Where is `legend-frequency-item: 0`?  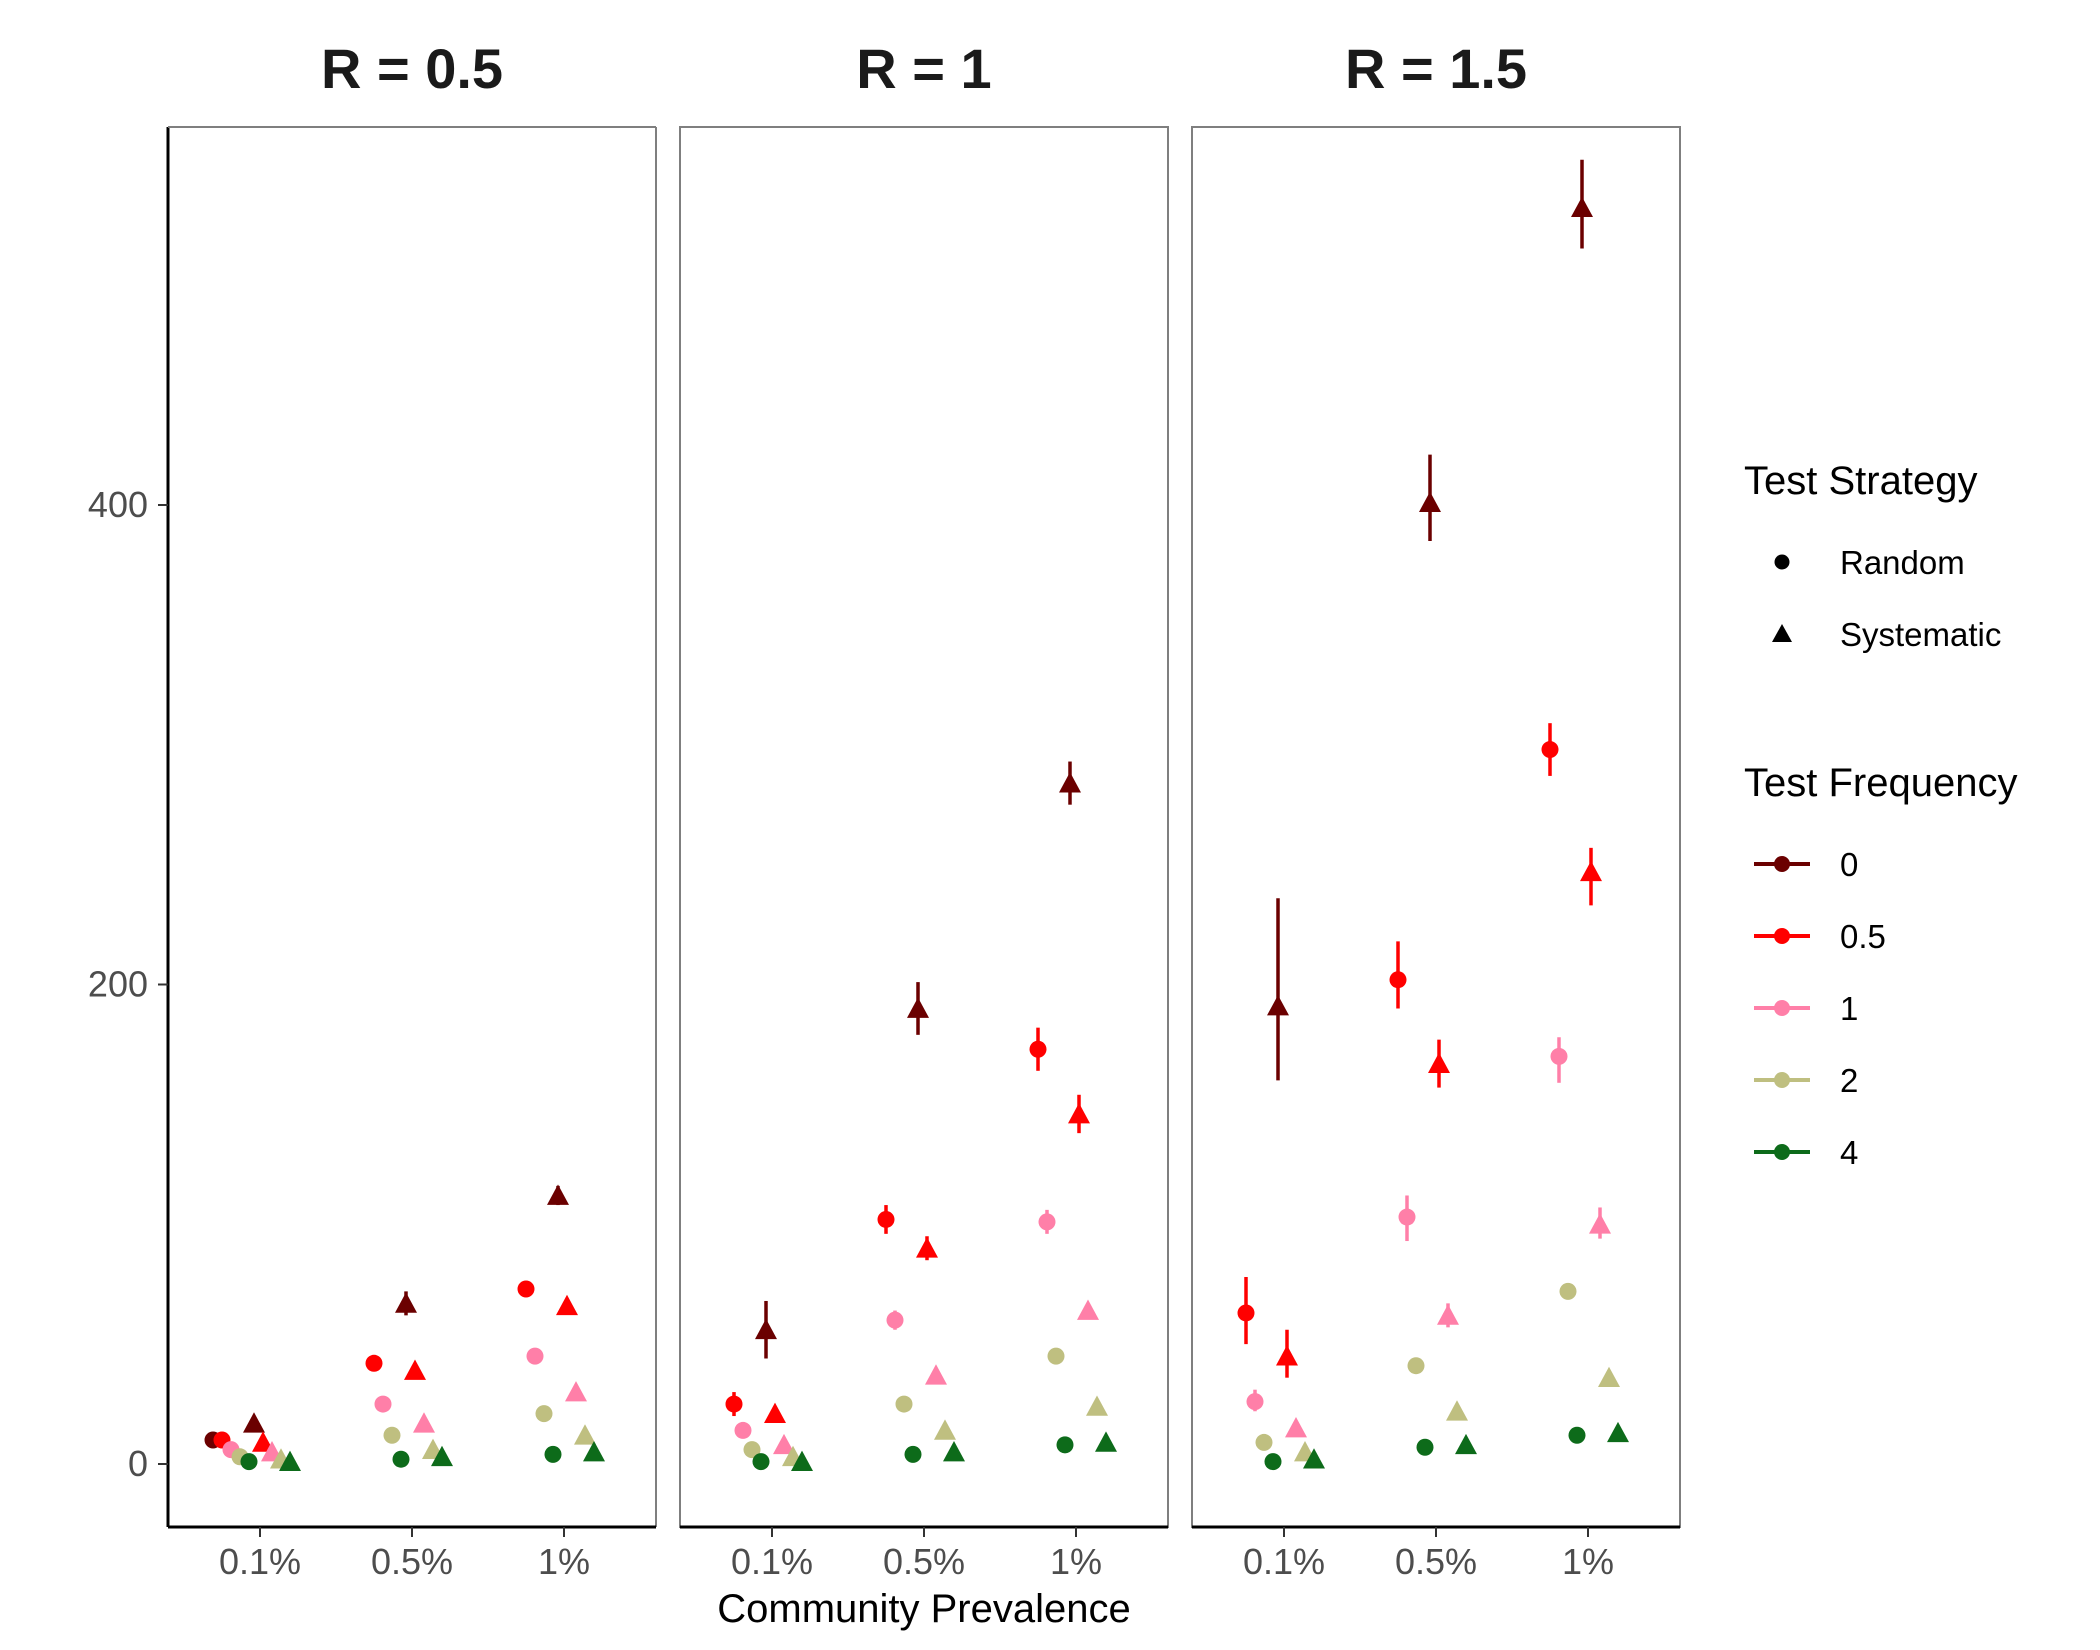
legend-frequency-item: 0 is located at coordinates (1806, 864).